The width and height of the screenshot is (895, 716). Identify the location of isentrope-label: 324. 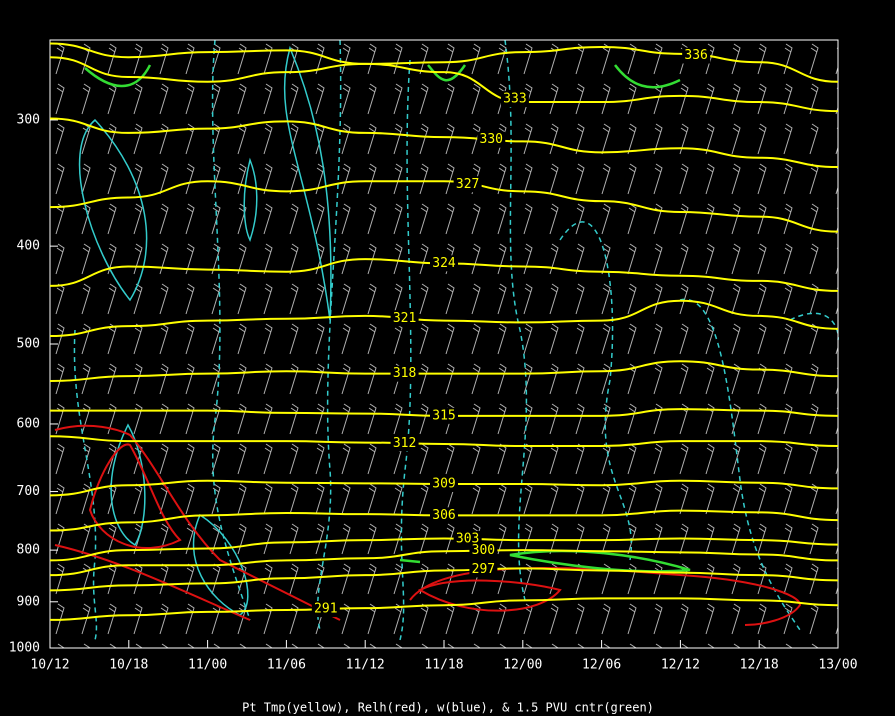
(444, 263).